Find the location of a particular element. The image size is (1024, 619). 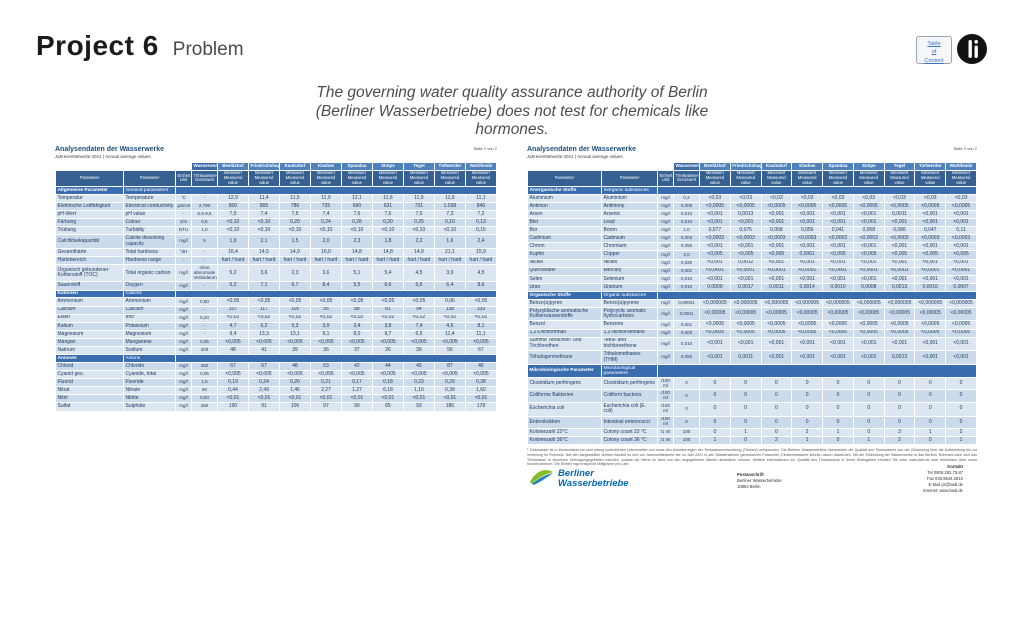

measured-value-cell: 0,15 is located at coordinates (481, 231).